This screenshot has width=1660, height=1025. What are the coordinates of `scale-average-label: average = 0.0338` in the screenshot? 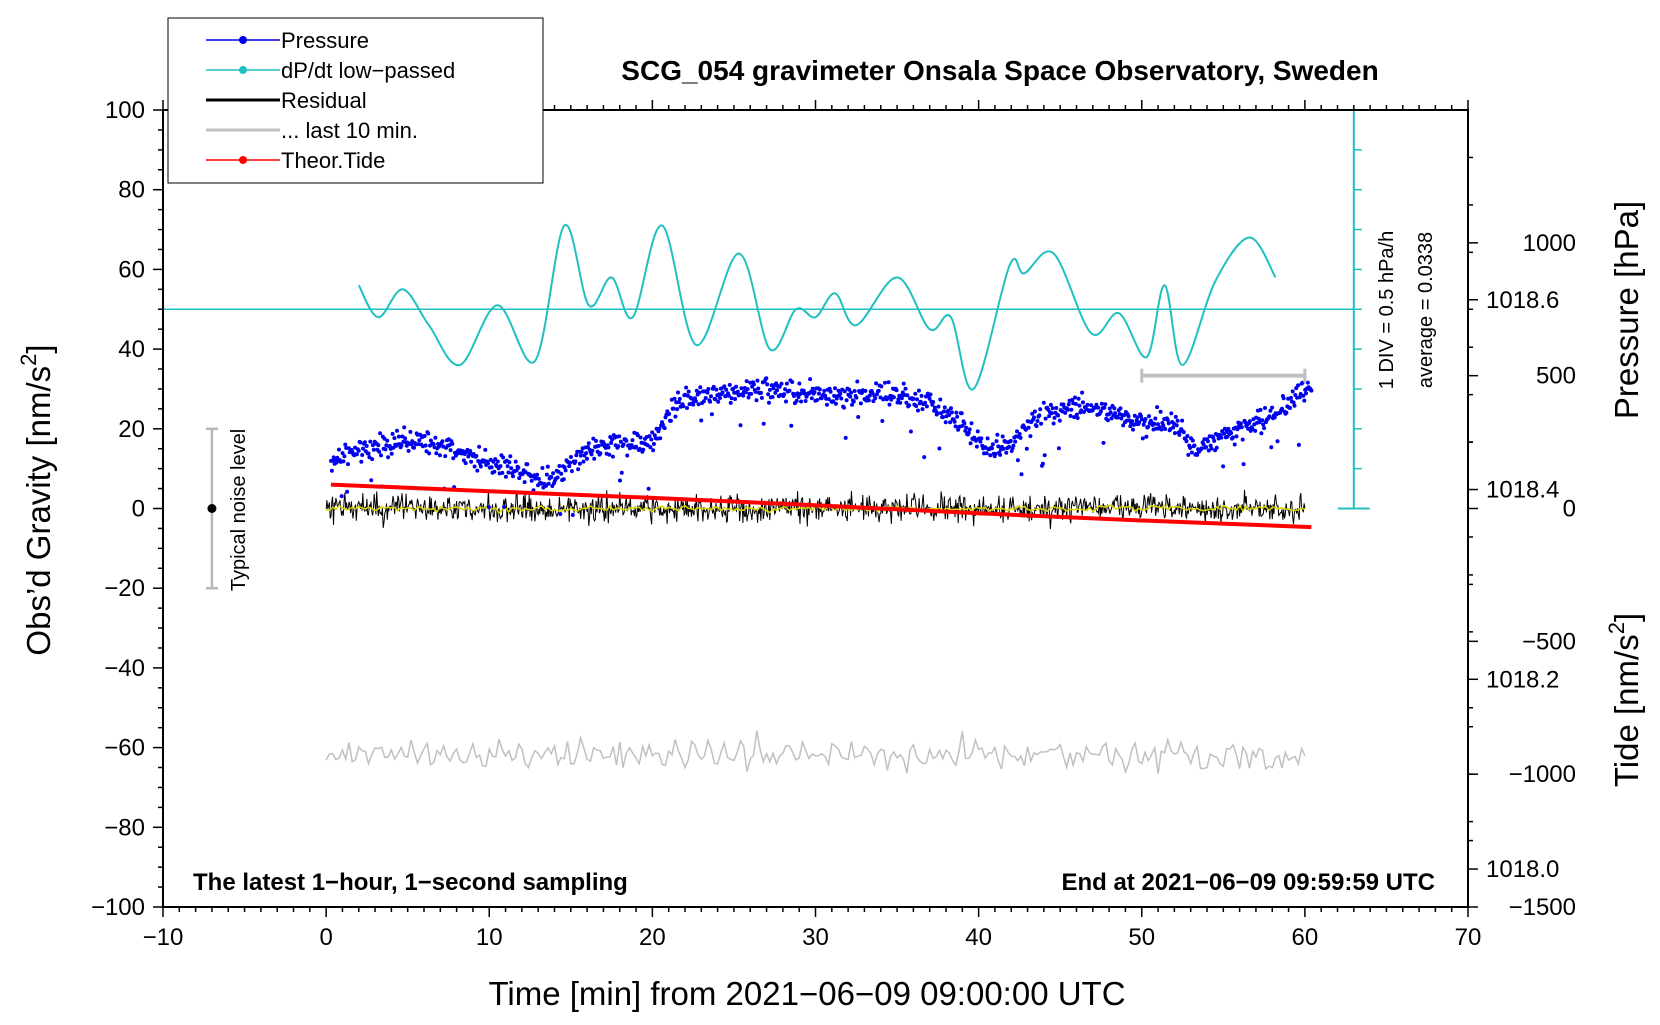 It's located at (1426, 310).